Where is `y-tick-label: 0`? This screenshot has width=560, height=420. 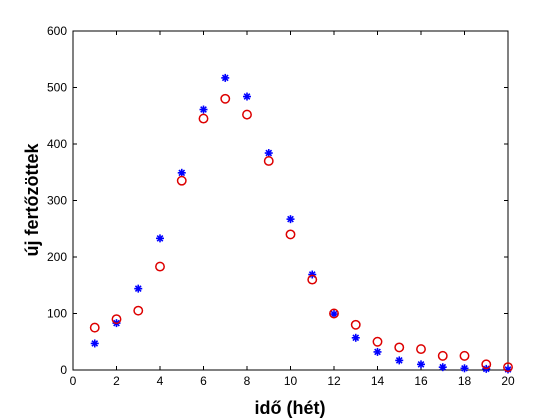 y-tick-label: 0 is located at coordinates (63, 370).